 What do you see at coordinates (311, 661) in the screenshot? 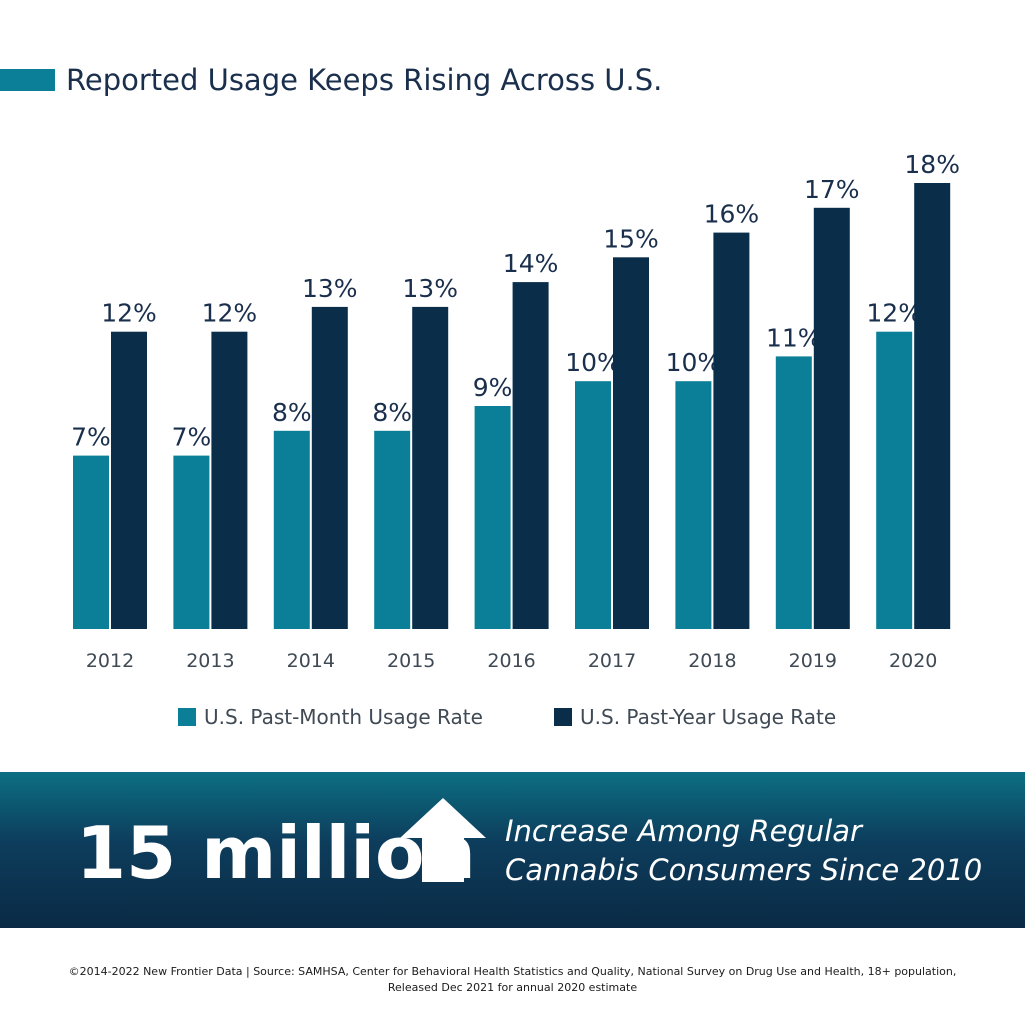
I see `x-tick-label-2014: 2014` at bounding box center [311, 661].